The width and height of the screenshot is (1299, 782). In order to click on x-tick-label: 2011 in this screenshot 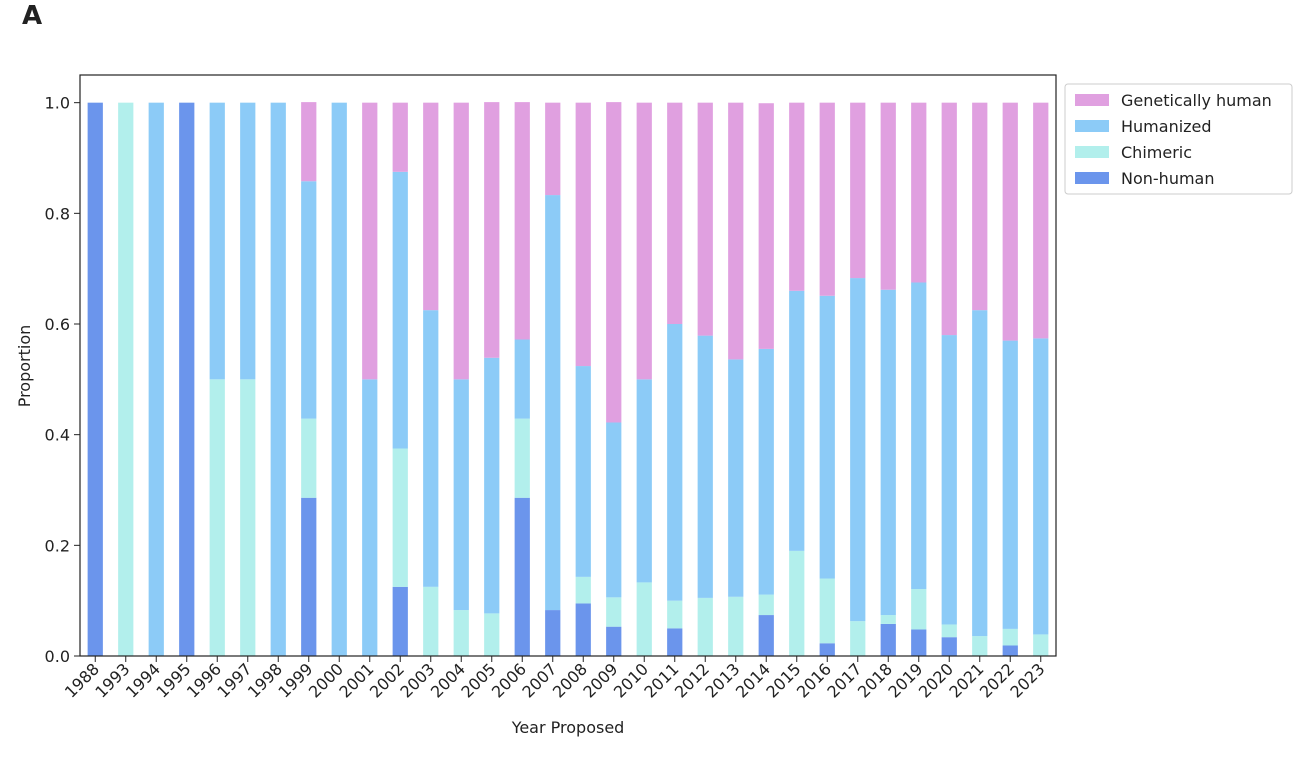, I will do `click(661, 680)`.